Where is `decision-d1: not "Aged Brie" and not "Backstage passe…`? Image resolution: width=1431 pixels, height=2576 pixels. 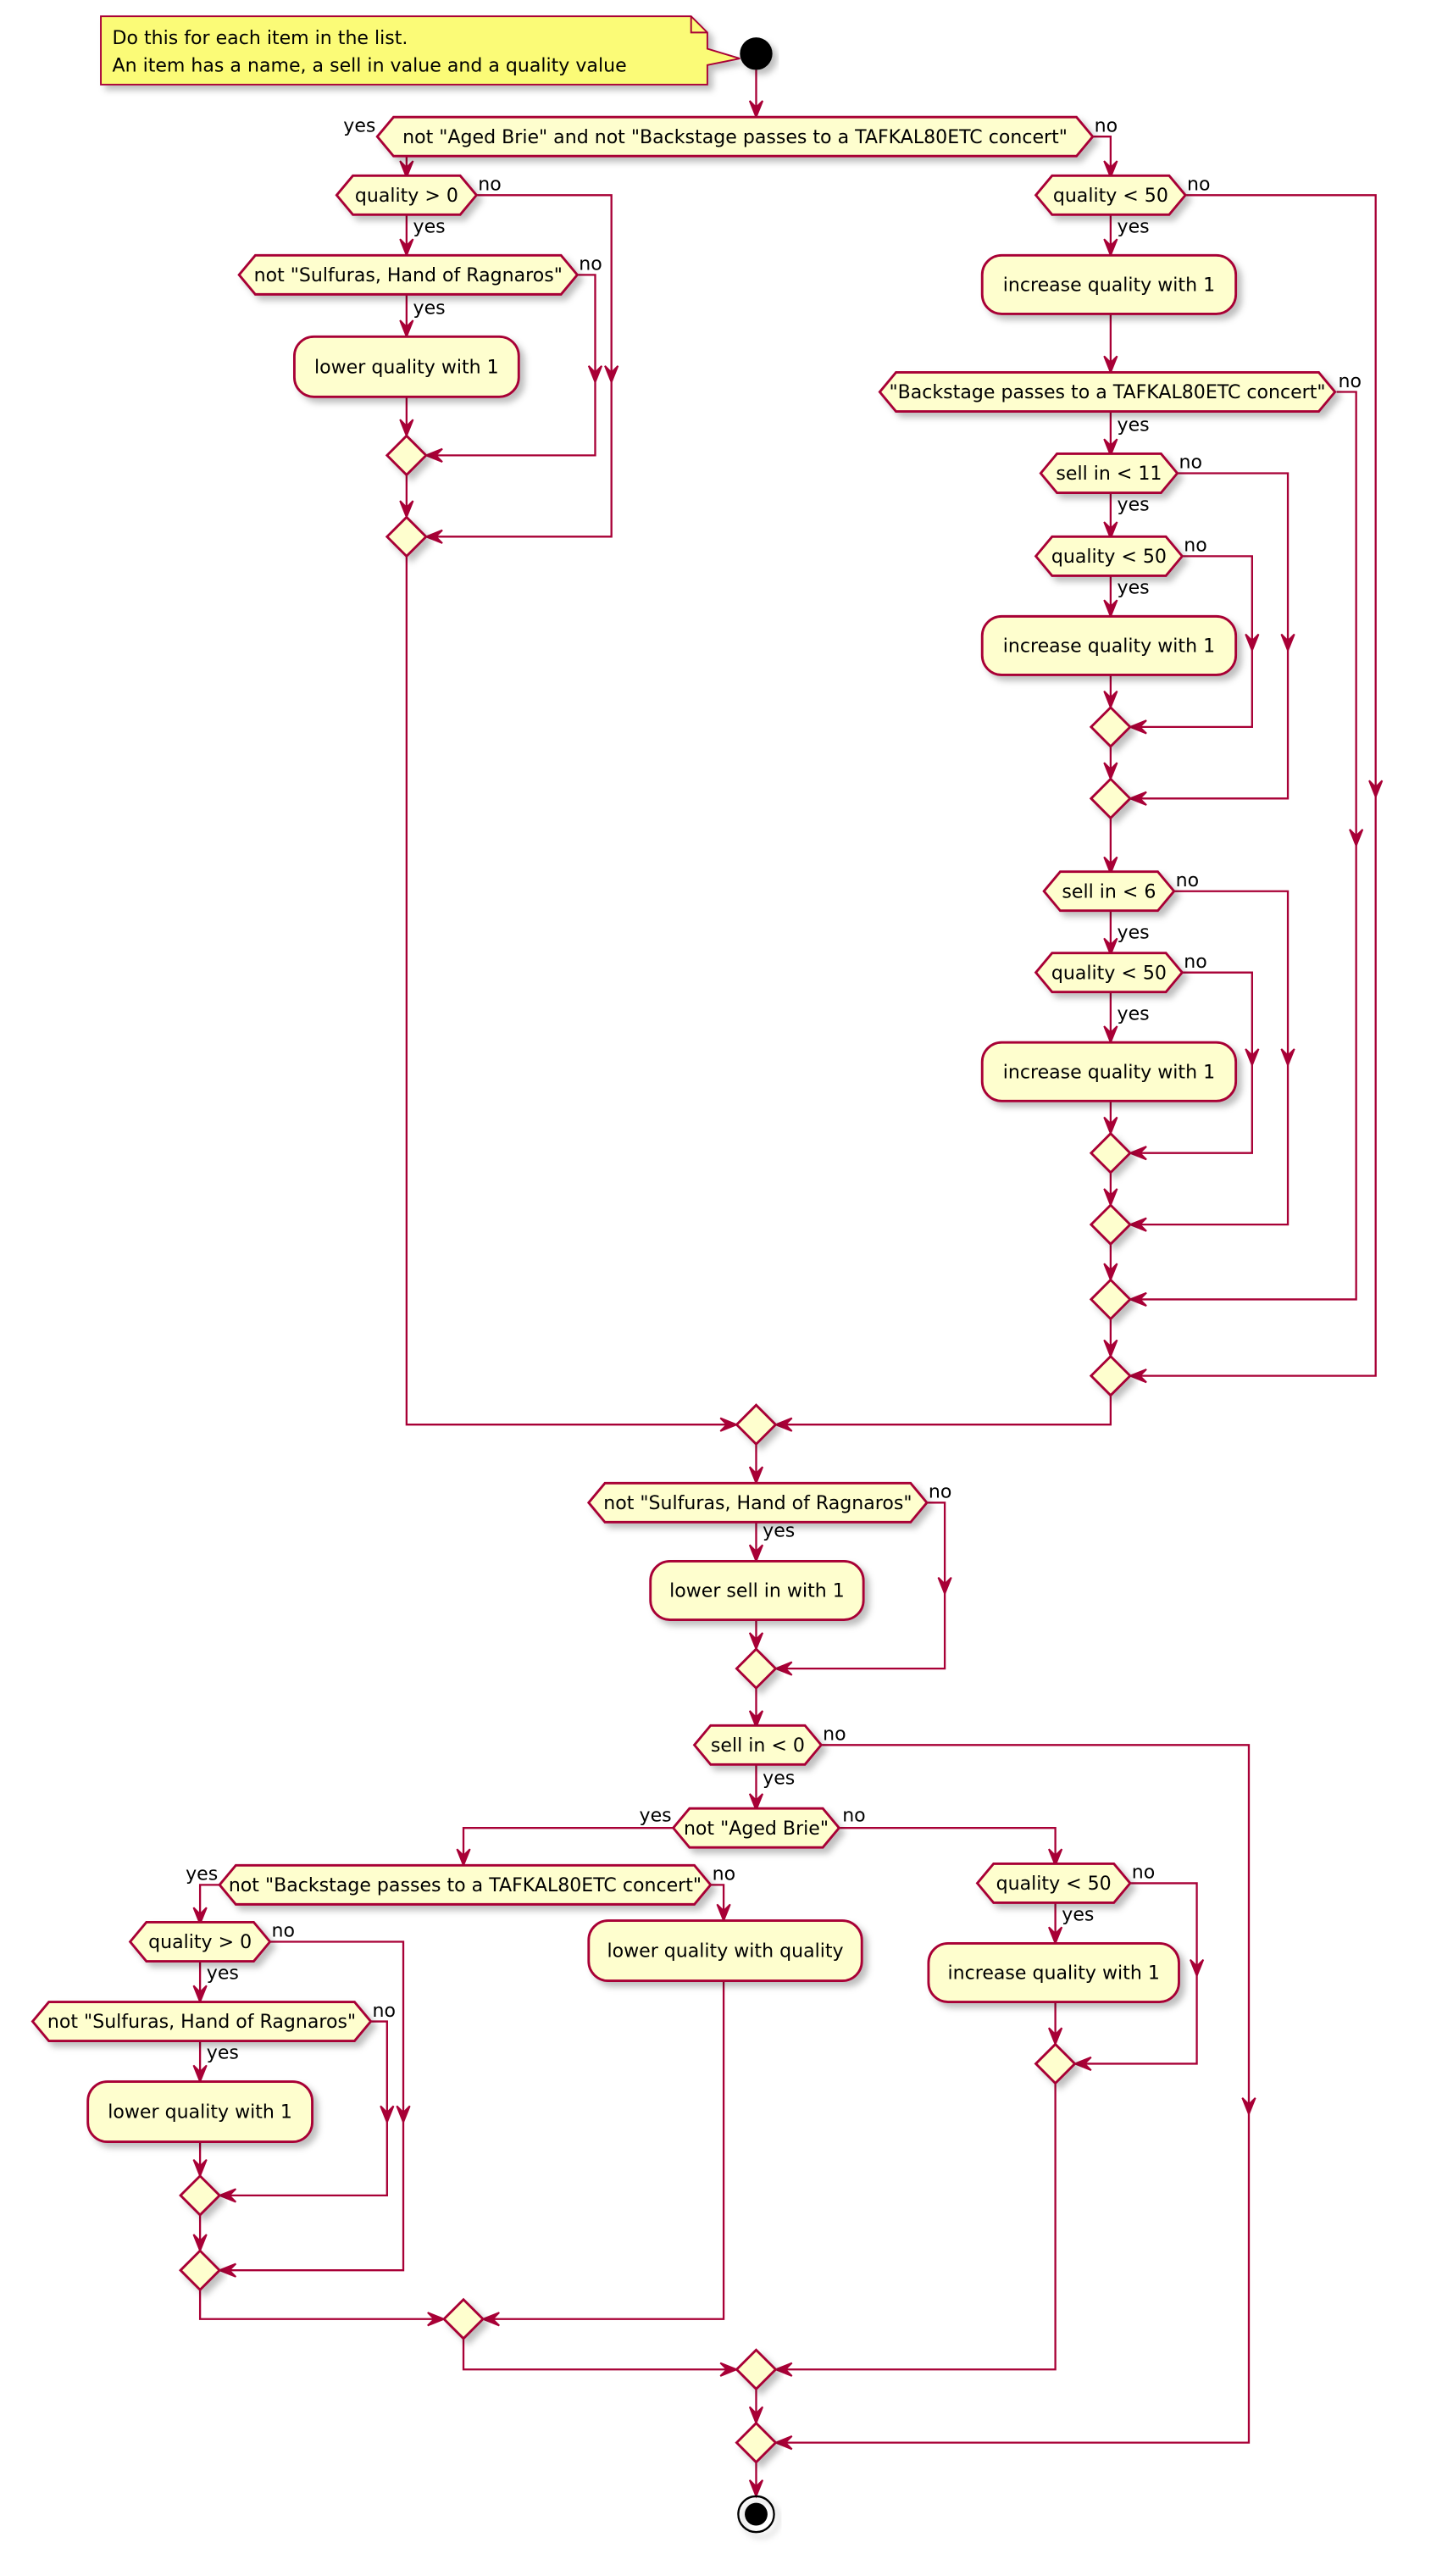 decision-d1: not "Aged Brie" and not "Backstage passe… is located at coordinates (735, 136).